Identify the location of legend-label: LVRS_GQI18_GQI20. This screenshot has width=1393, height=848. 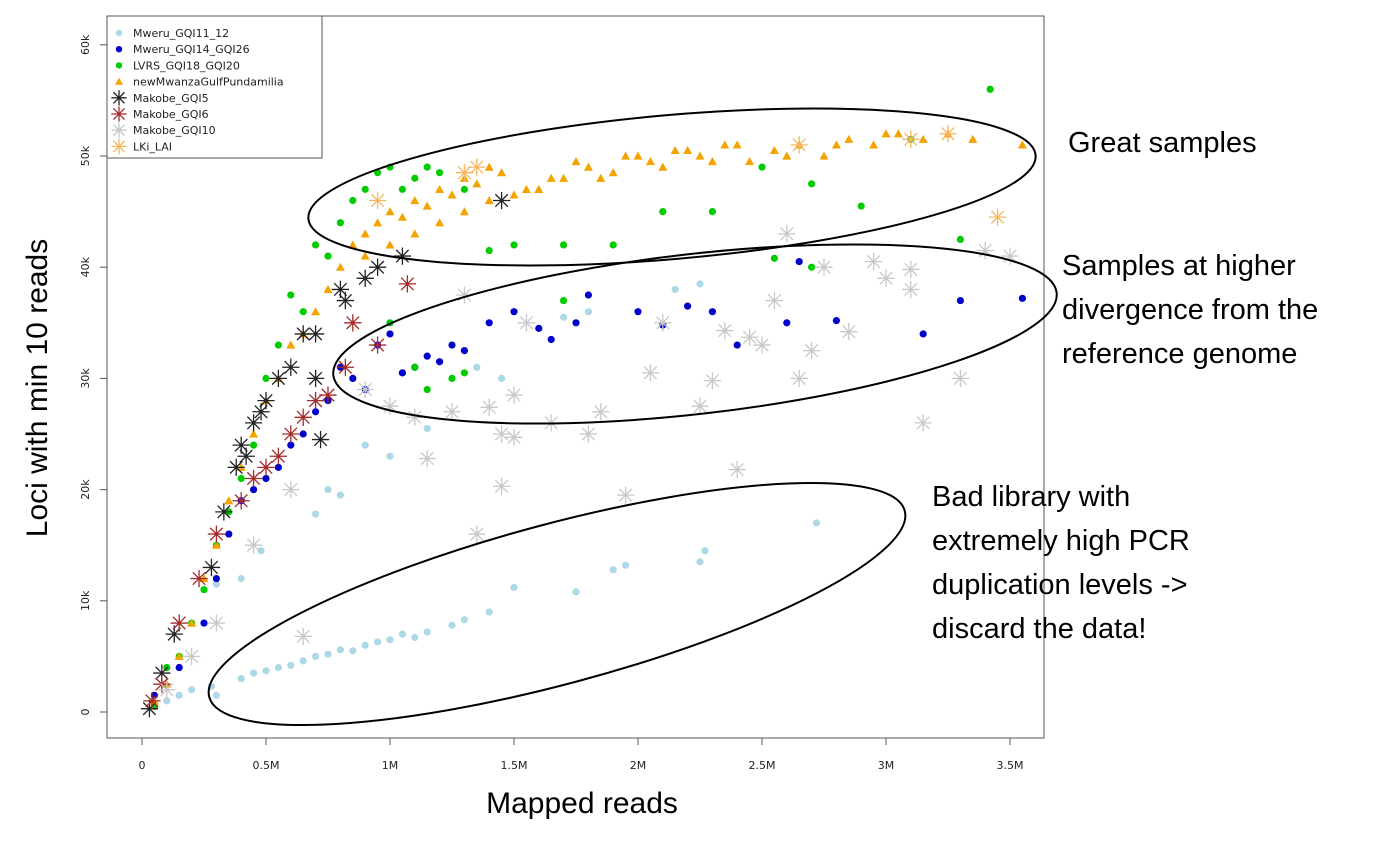
(186, 65).